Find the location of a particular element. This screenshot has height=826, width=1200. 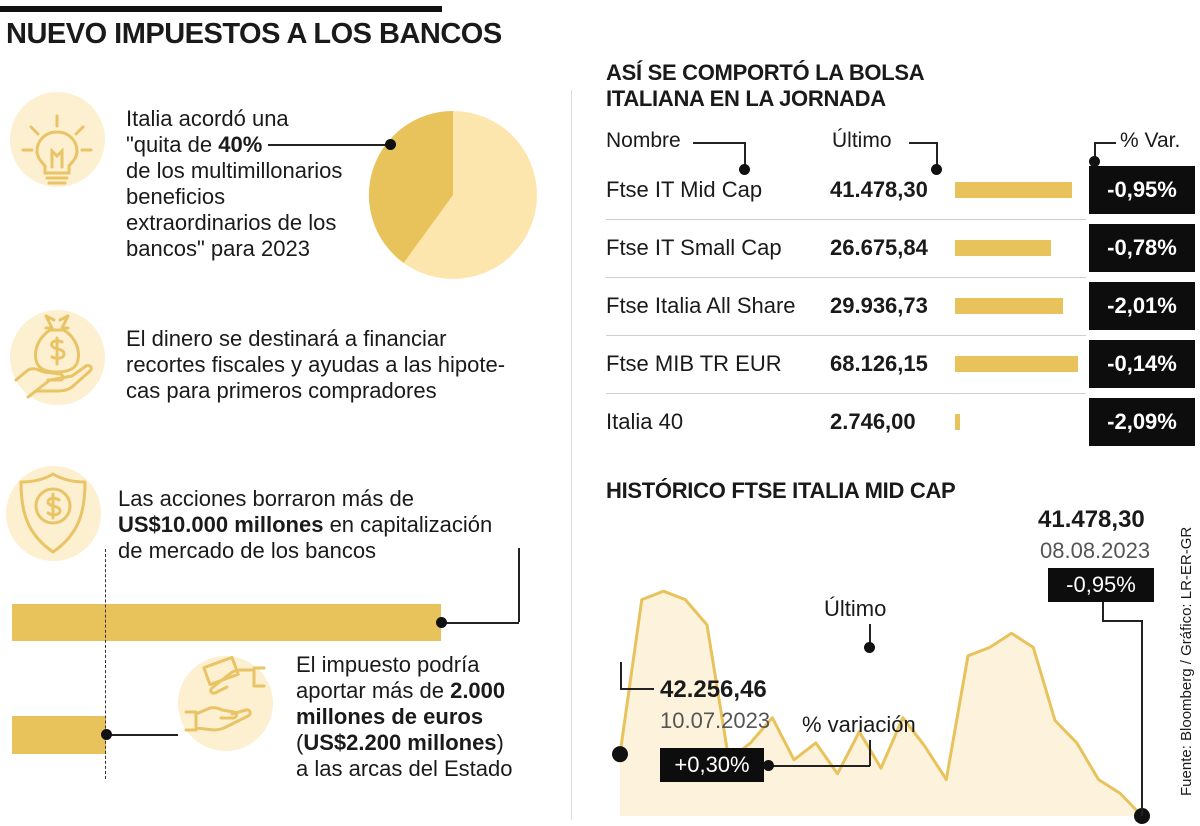

fact3-leader-h is located at coordinates (480, 623).